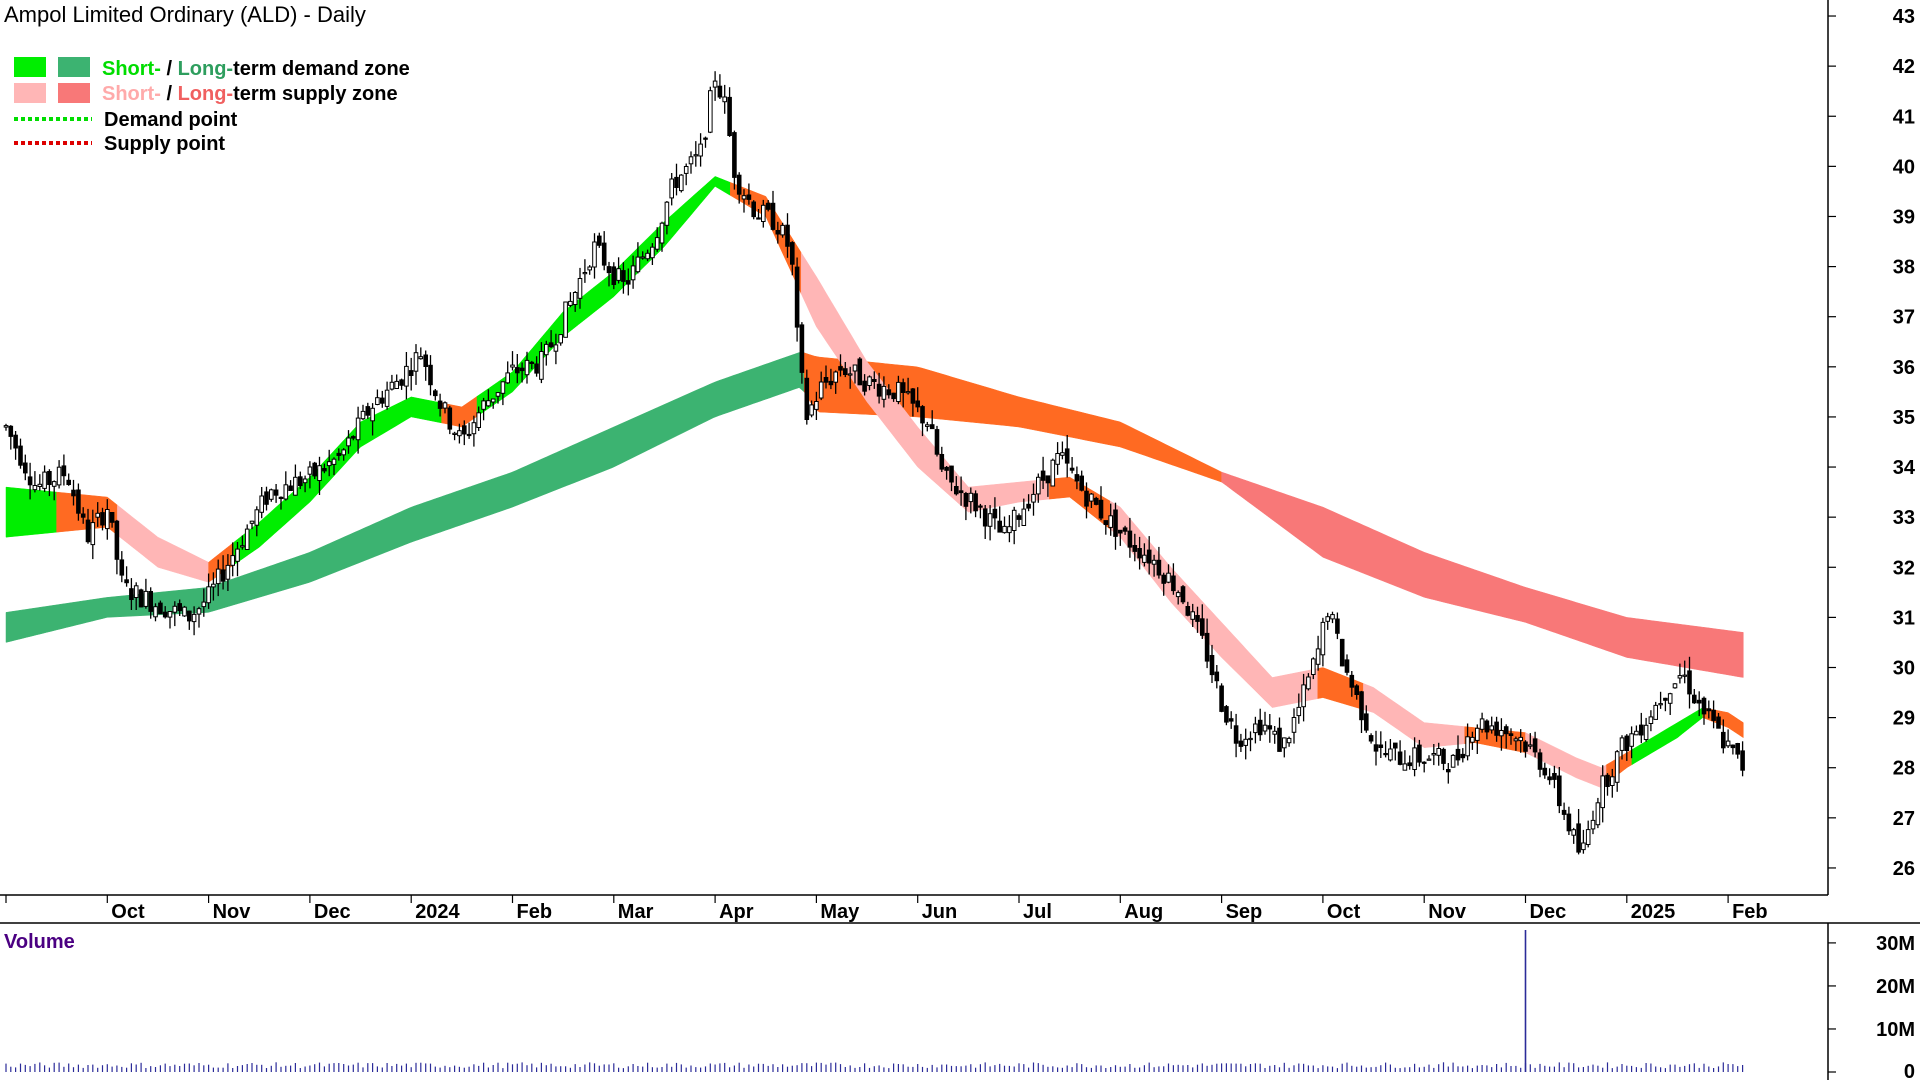 The image size is (1920, 1085). What do you see at coordinates (1904, 819) in the screenshot?
I see `price-tick-label: 27` at bounding box center [1904, 819].